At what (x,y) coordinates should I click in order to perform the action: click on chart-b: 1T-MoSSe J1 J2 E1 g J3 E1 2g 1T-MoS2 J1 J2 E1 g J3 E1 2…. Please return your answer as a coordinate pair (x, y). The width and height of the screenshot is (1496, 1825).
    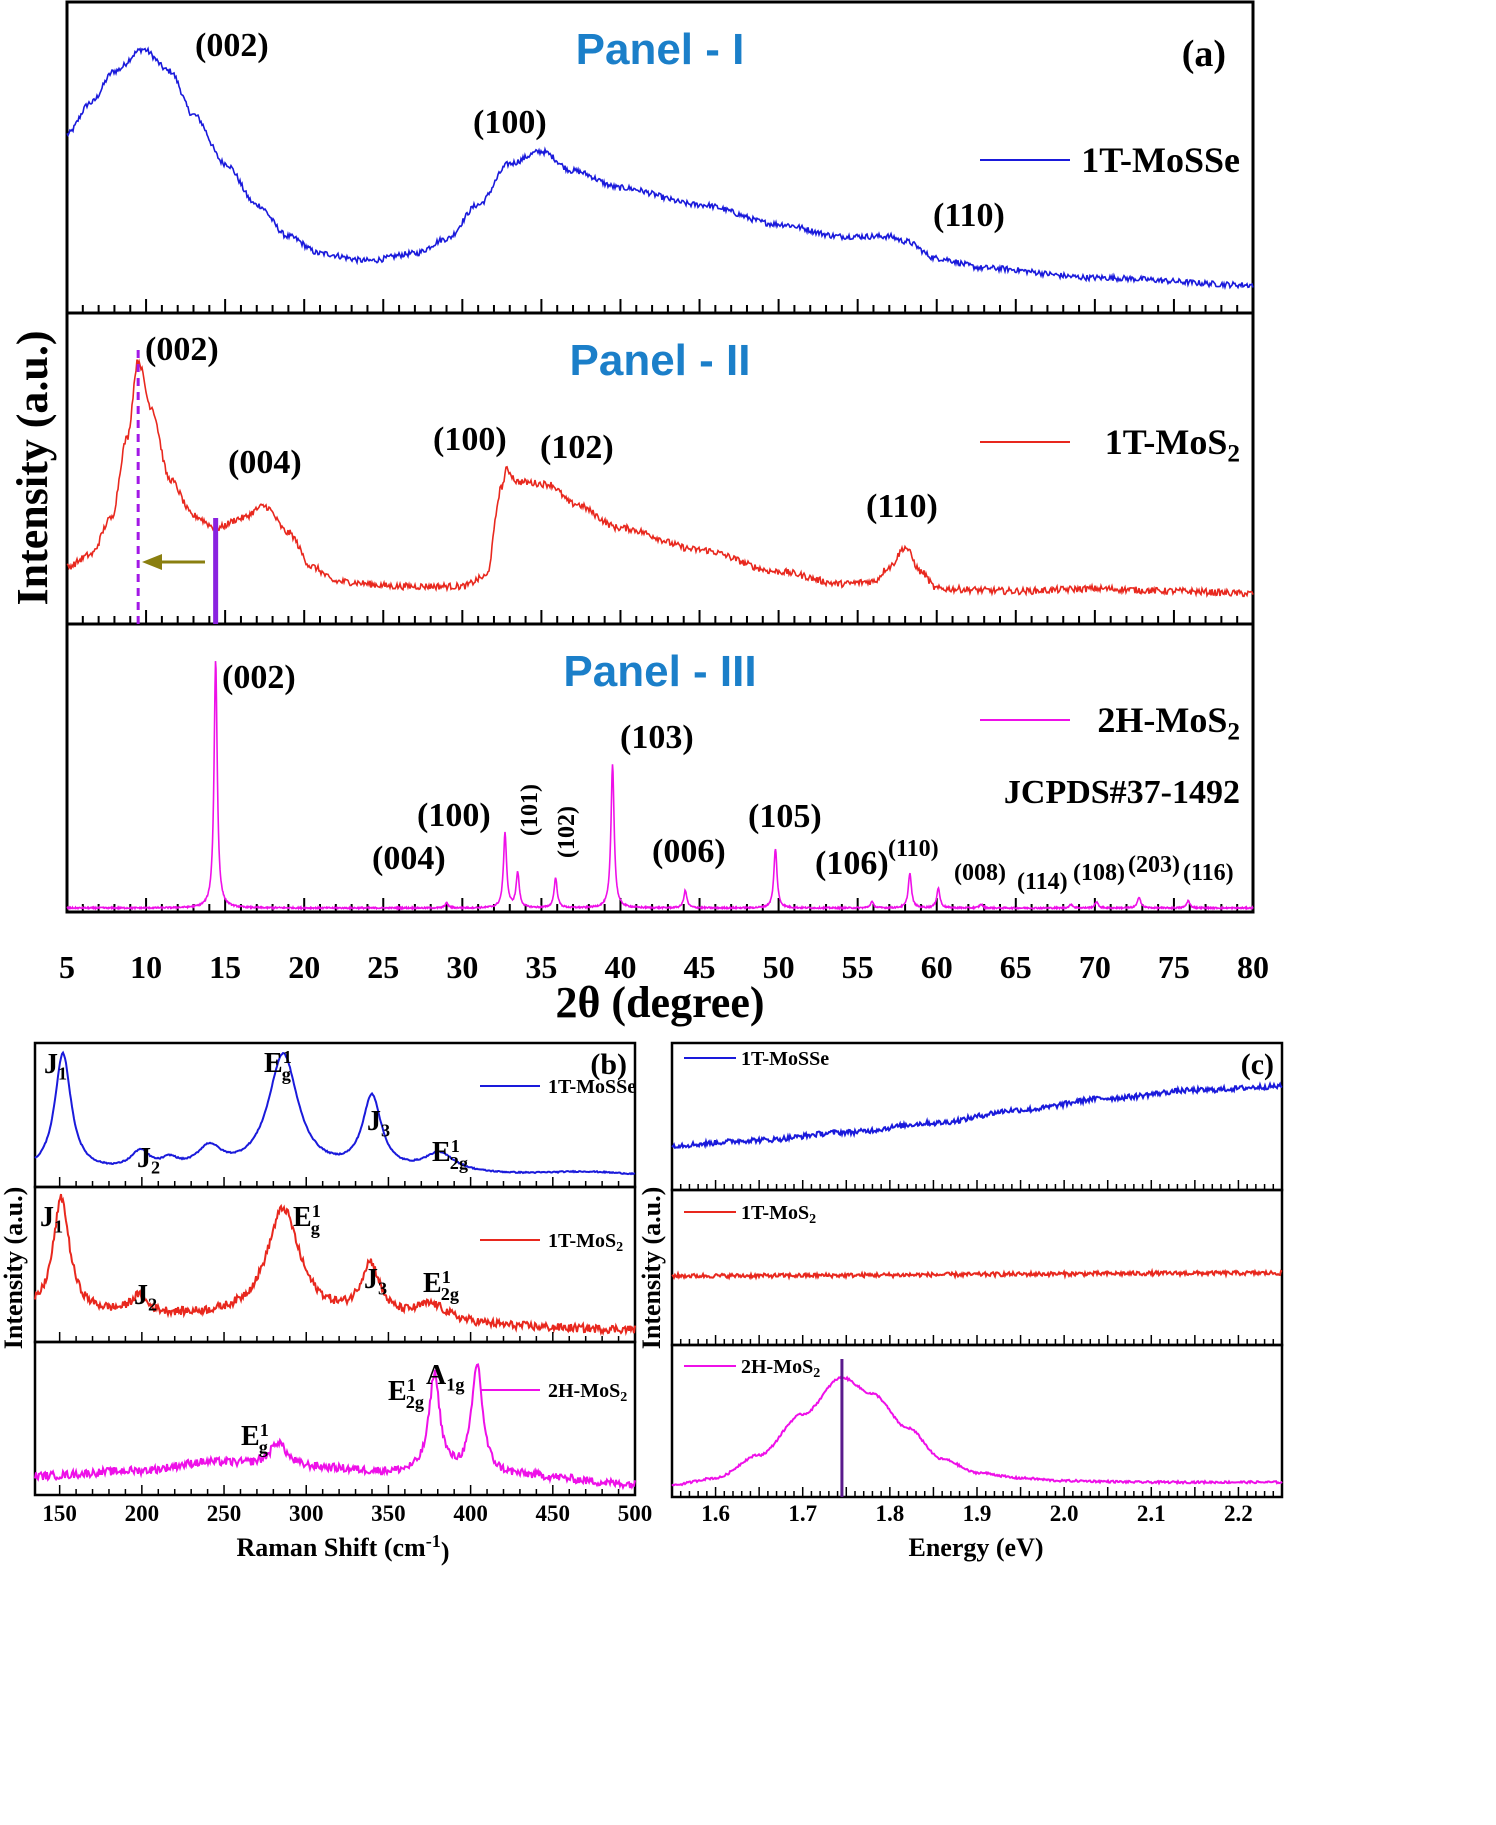
    Looking at the image, I should click on (326, 1303).